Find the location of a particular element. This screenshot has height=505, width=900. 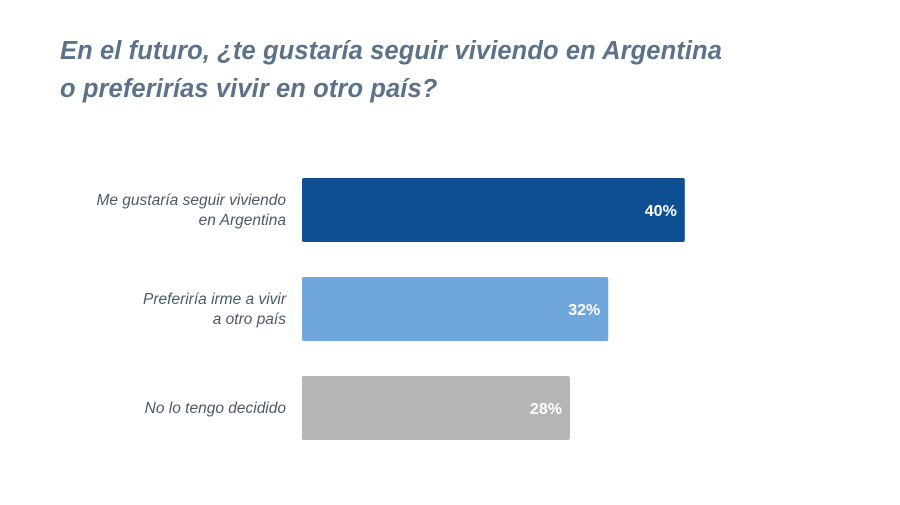

category-label-3-line-1: No lo tengo decidido is located at coordinates (216, 408).